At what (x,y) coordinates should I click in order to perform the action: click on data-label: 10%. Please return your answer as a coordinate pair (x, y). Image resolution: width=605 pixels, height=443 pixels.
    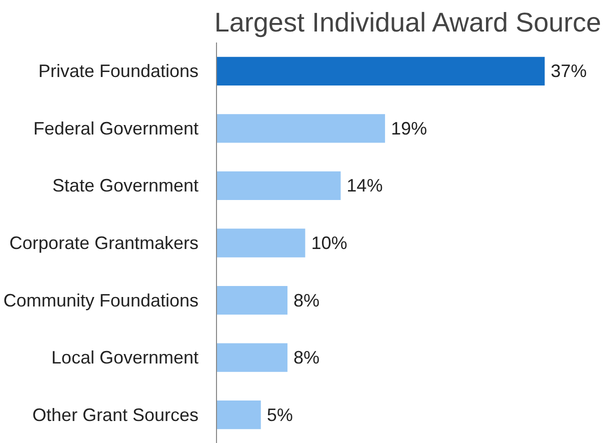
    Looking at the image, I should click on (329, 243).